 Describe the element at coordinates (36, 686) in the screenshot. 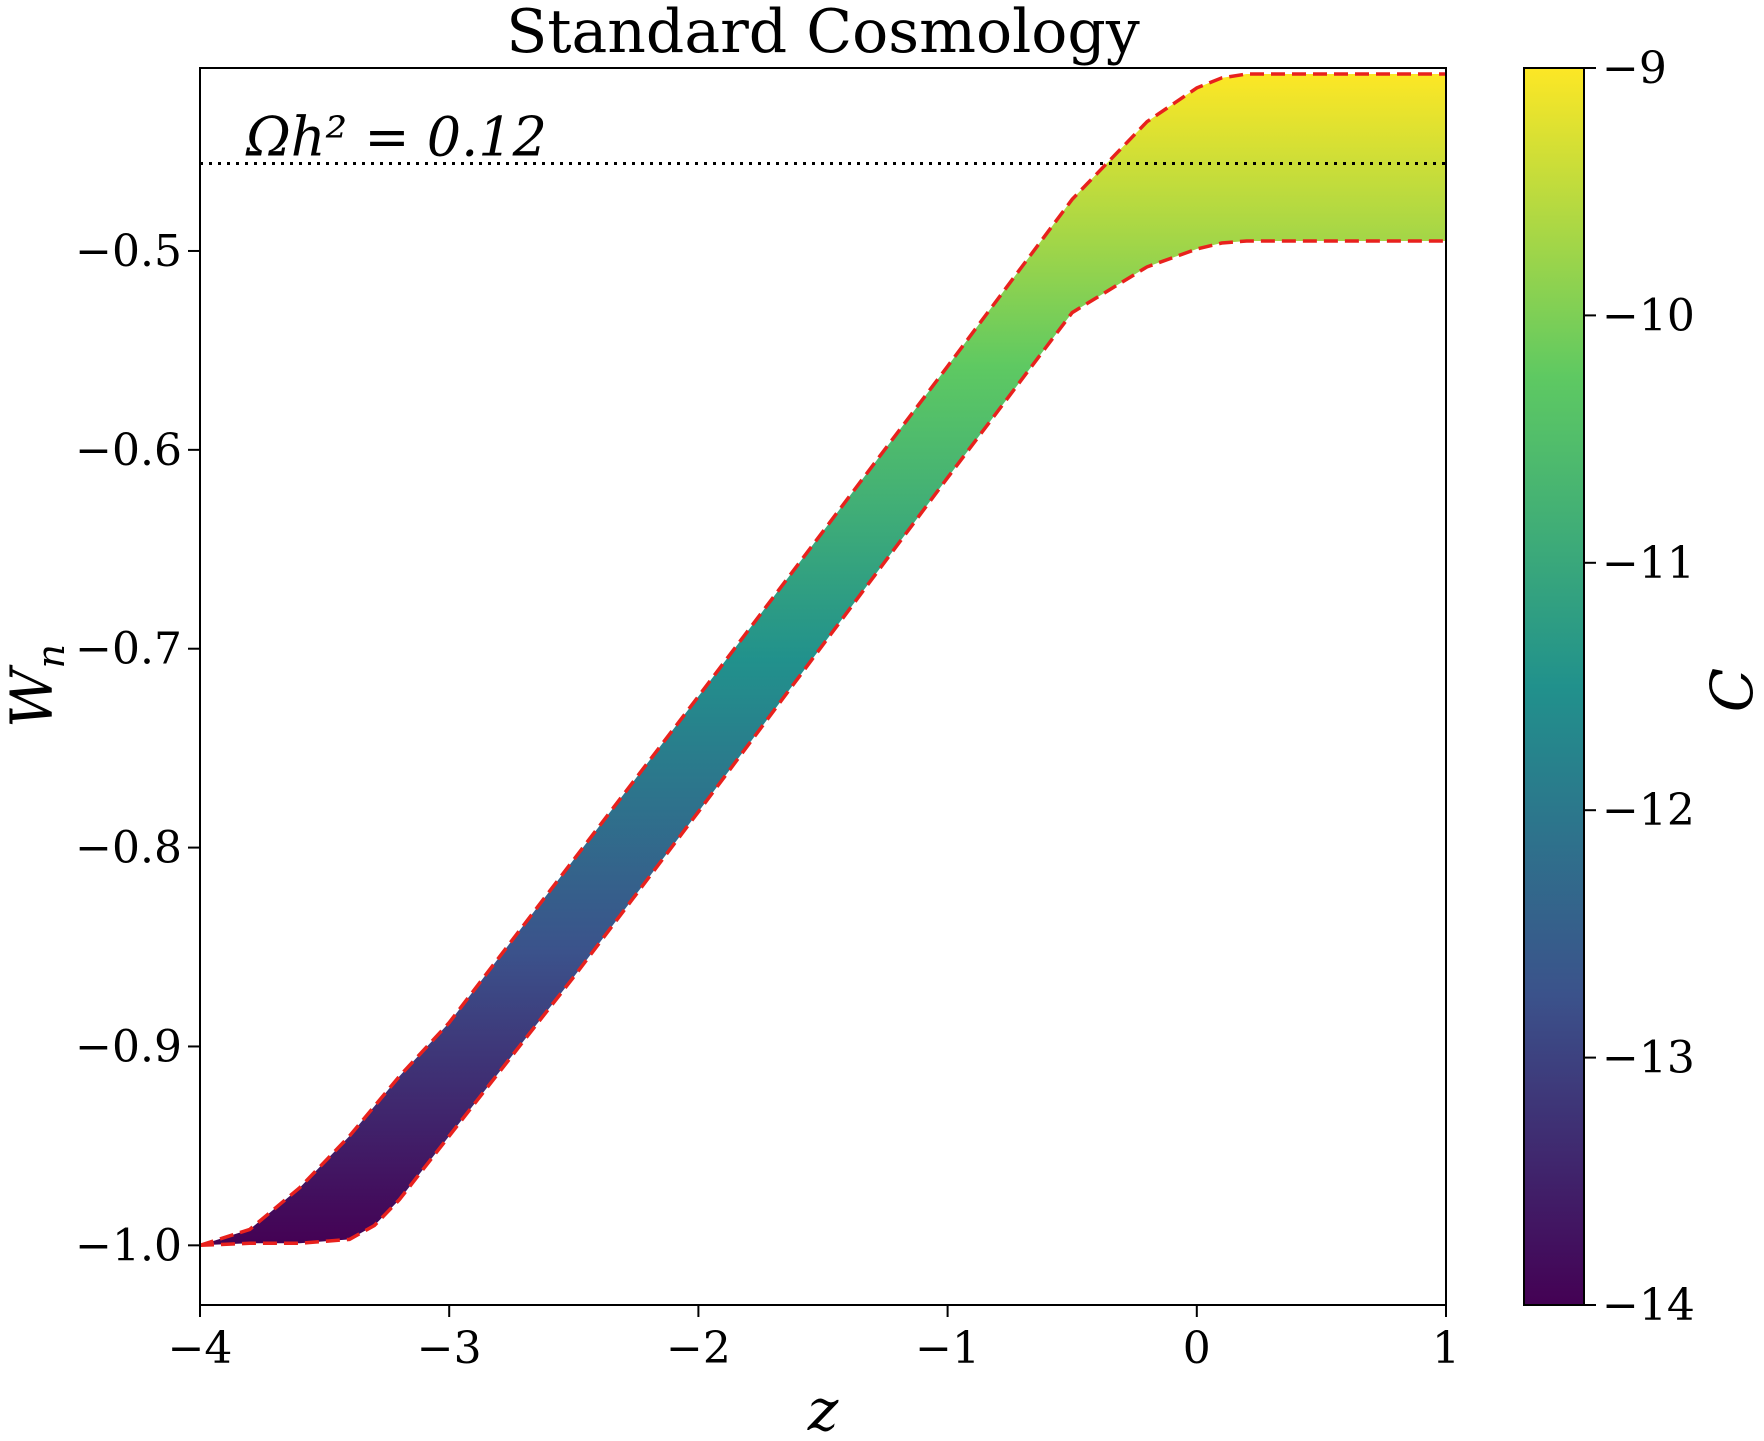

I see `y-axis-label: Wn` at that location.